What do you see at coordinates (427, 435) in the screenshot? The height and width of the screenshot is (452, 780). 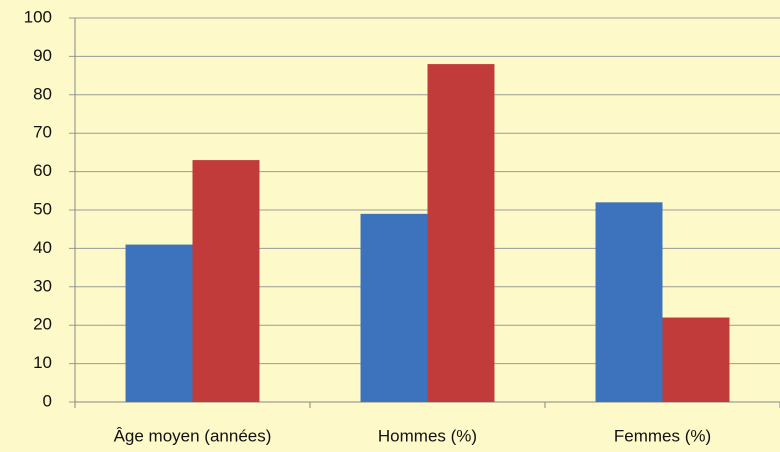 I see `x-tick-label: Hommes (%)` at bounding box center [427, 435].